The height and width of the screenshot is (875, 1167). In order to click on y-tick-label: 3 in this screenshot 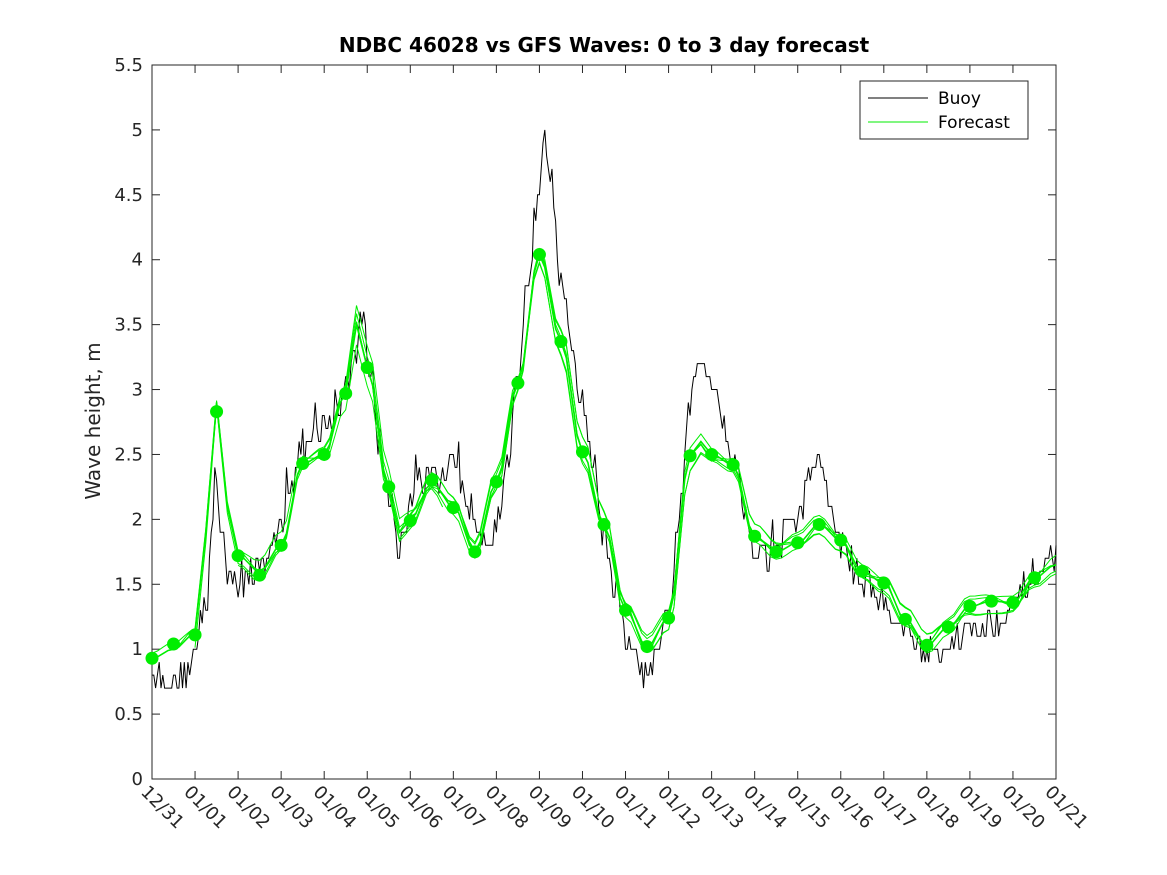, I will do `click(137, 390)`.